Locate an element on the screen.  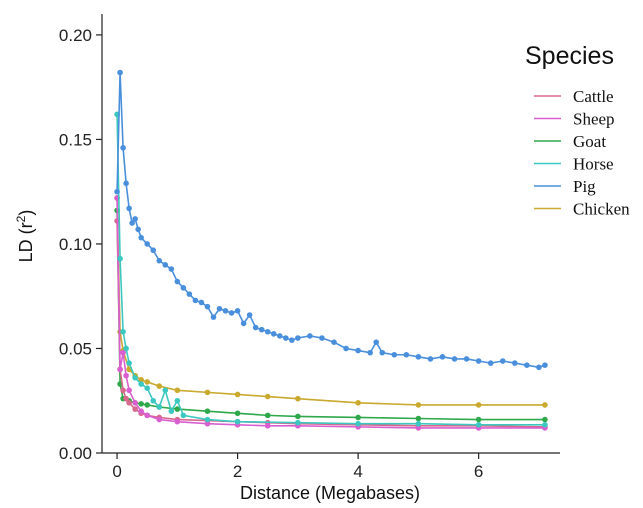
legend-label-cattle: Cattle is located at coordinates (593, 96).